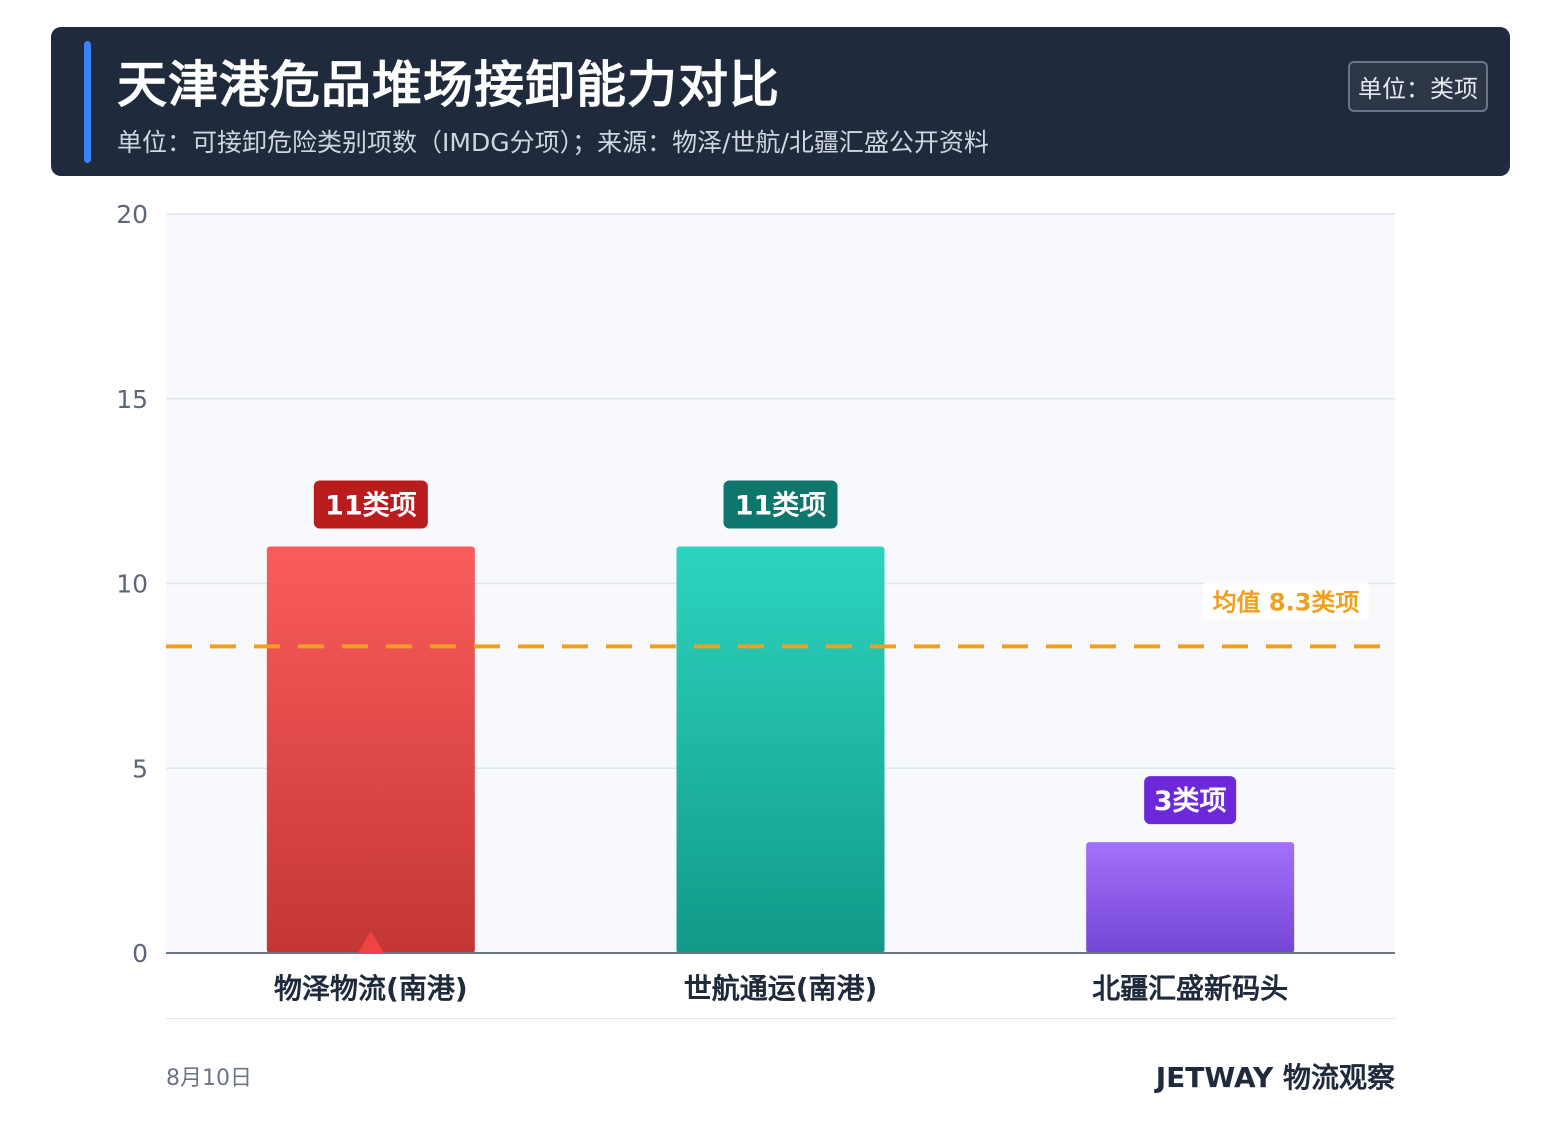 Image resolution: width=1561 pixels, height=1145 pixels. Describe the element at coordinates (1275, 1077) in the screenshot. I see `footer-brand: JETWAY 物流观察` at that location.